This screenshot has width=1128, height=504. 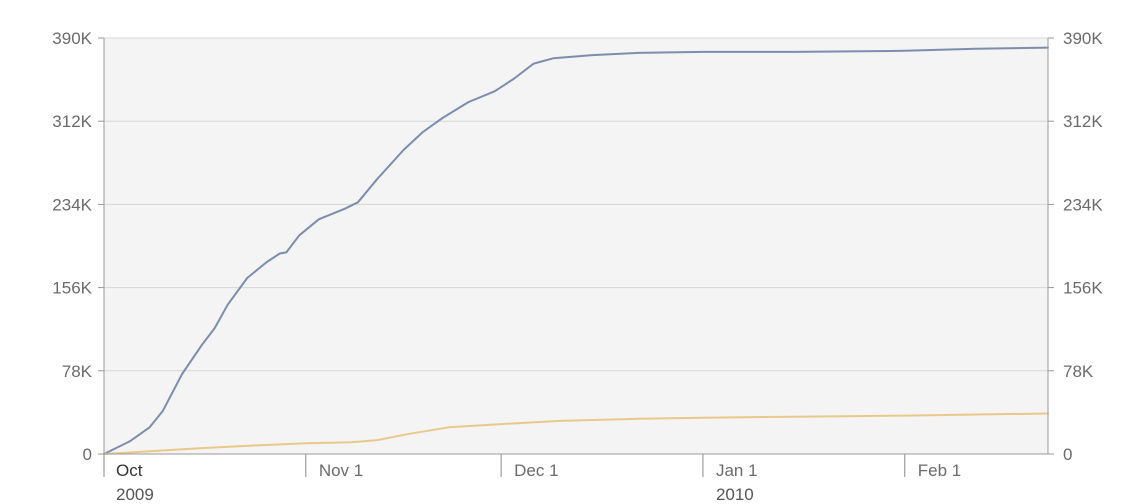 What do you see at coordinates (77, 371) in the screenshot?
I see `y-tick-label-left: 78K` at bounding box center [77, 371].